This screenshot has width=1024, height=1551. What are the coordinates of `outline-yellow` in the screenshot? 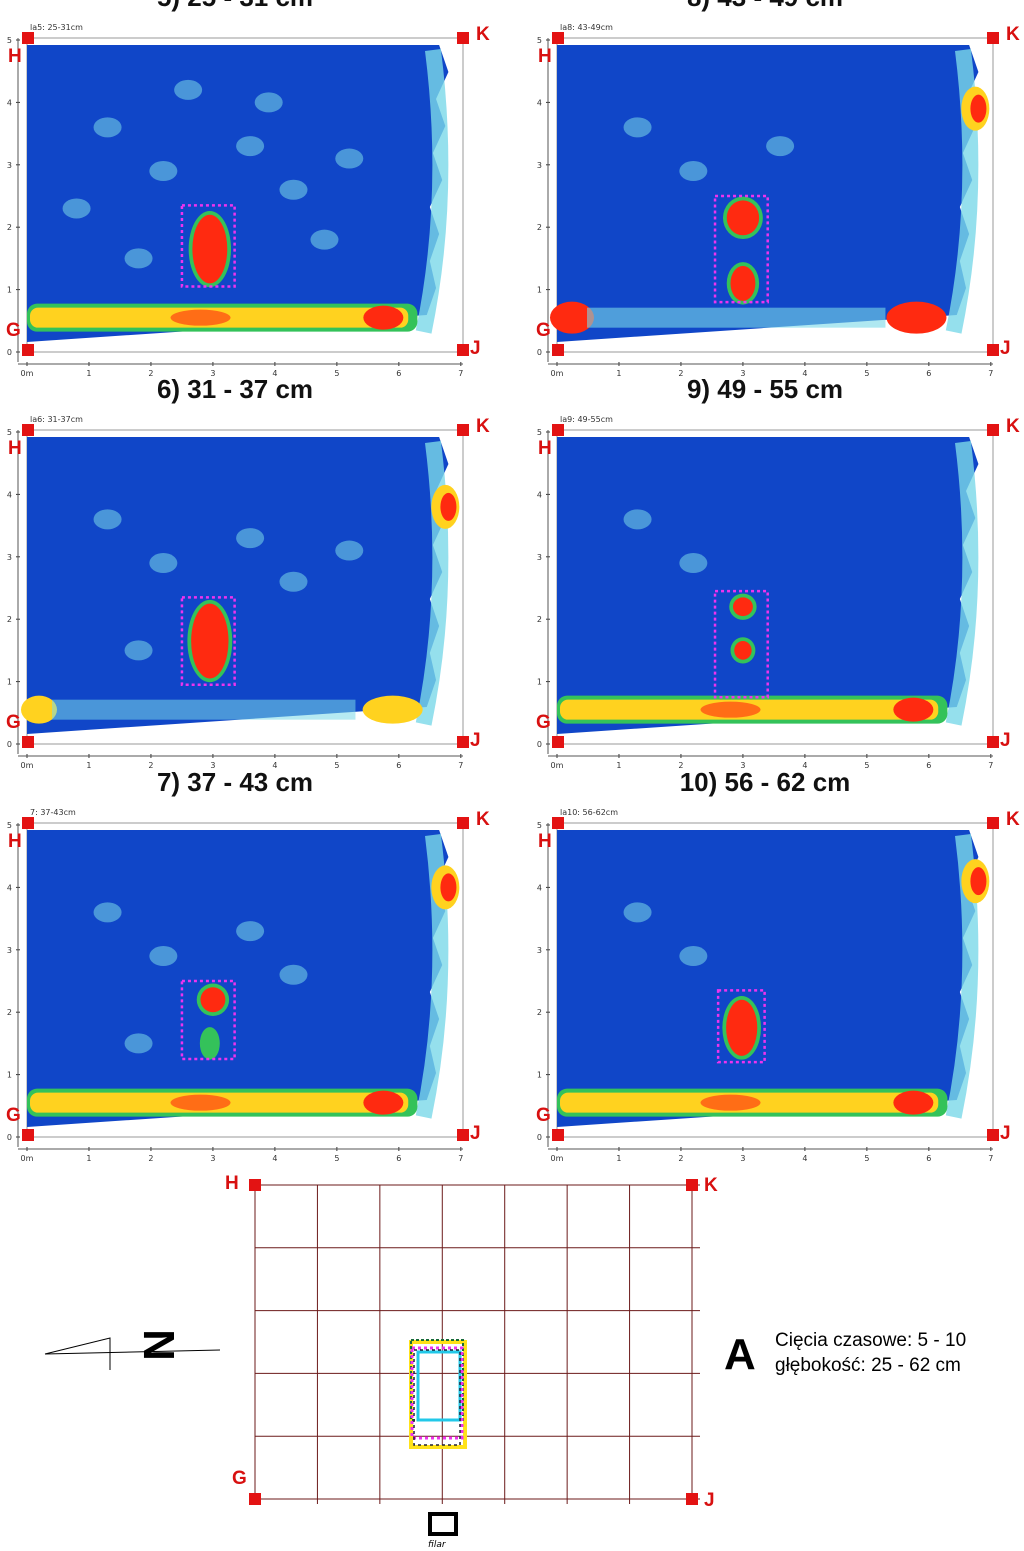 It's located at (438, 1394).